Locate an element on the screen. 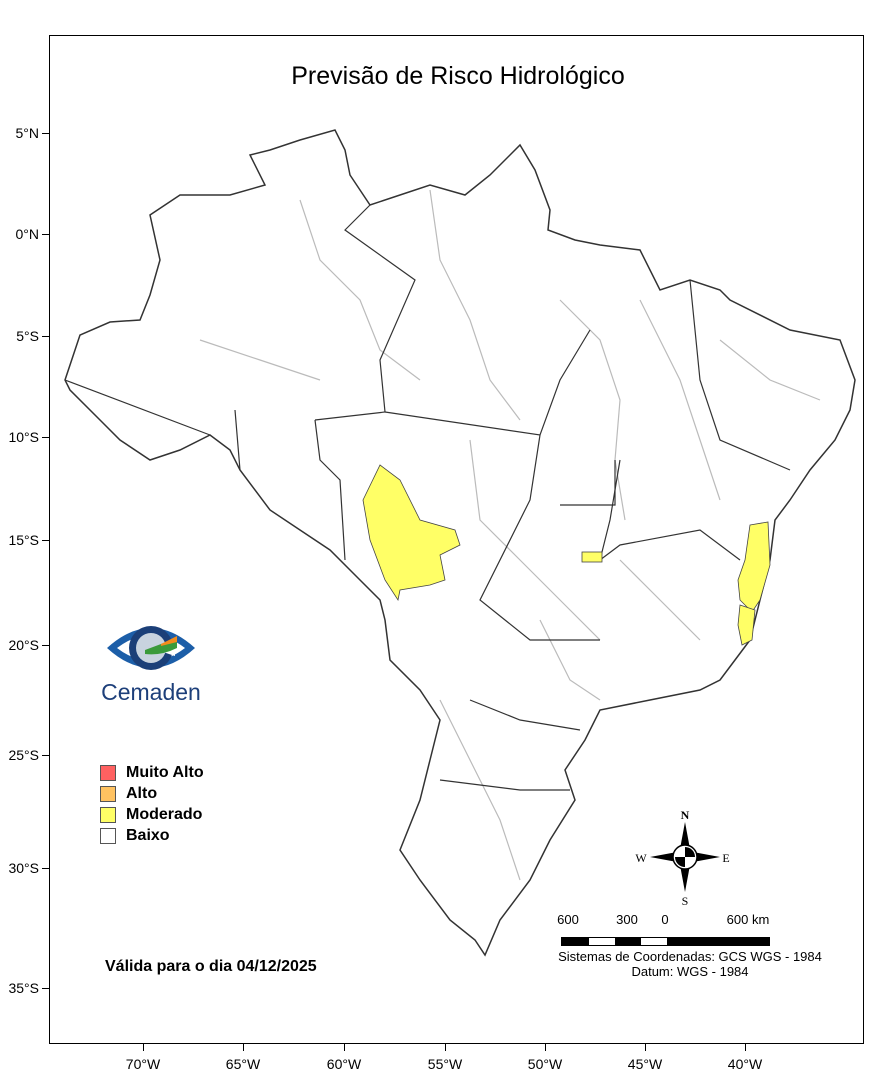 The image size is (881, 1080). longitude-label: 65°W is located at coordinates (243, 1064).